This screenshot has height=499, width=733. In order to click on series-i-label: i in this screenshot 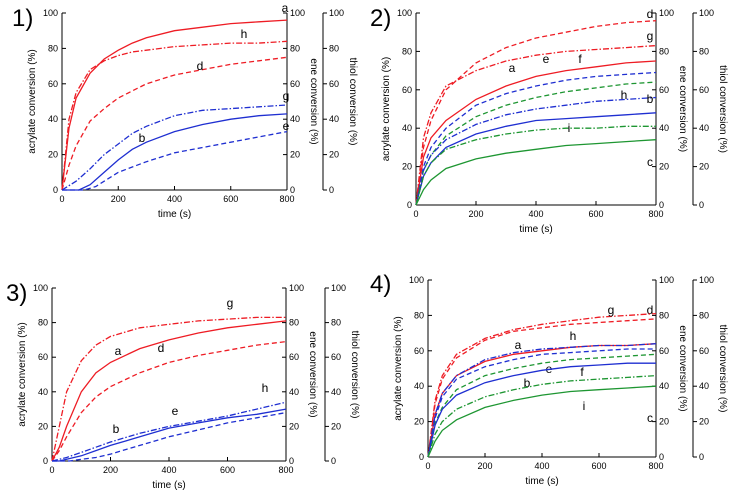, I will do `click(584, 406)`.